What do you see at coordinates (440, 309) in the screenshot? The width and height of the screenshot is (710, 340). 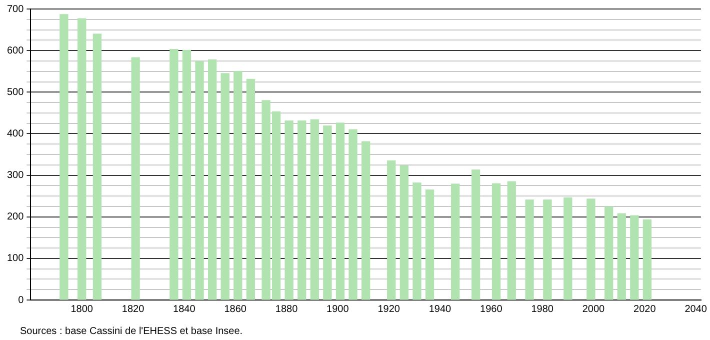 I see `x-tick-label: 1940` at bounding box center [440, 309].